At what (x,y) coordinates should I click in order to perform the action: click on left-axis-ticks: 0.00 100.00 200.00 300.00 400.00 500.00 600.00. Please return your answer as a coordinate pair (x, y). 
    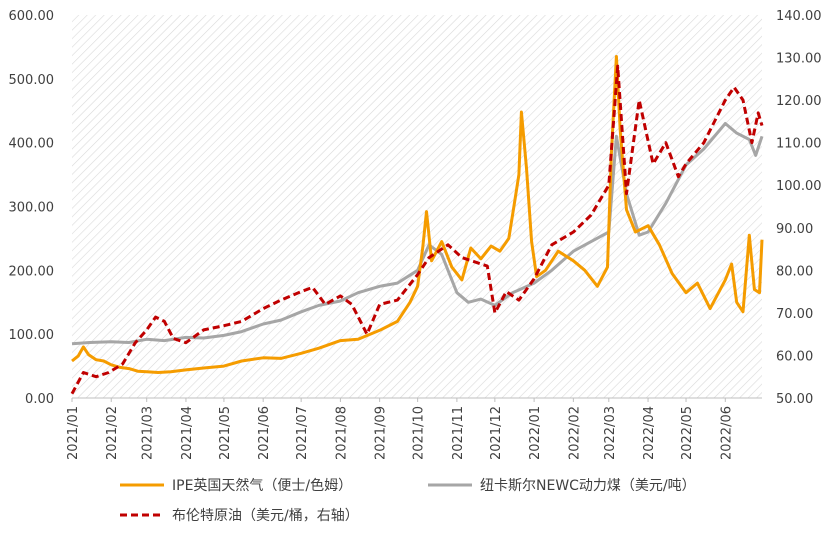
    Looking at the image, I should click on (32, 208).